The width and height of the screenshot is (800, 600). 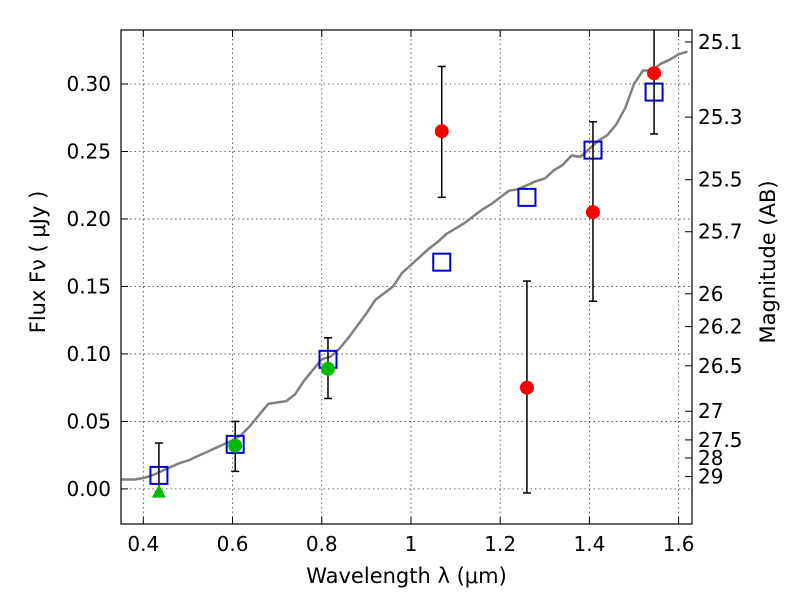 I want to click on y-tick-label: 0.05, so click(x=88, y=421).